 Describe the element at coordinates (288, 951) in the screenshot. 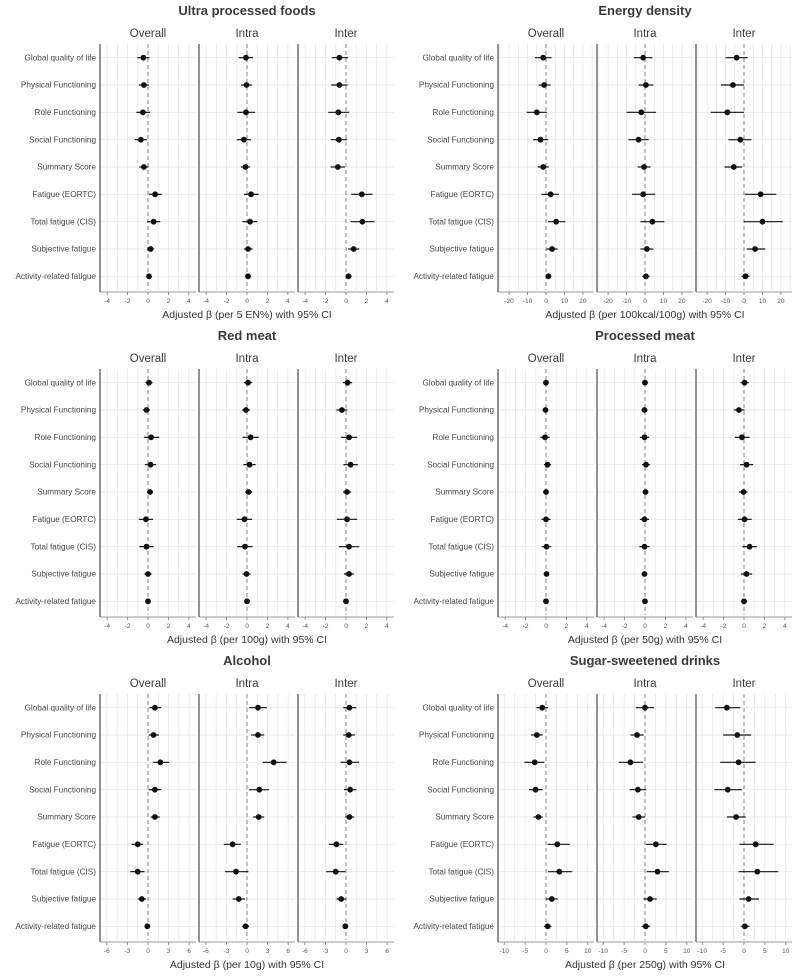

I see `x-tick-label: 6` at that location.